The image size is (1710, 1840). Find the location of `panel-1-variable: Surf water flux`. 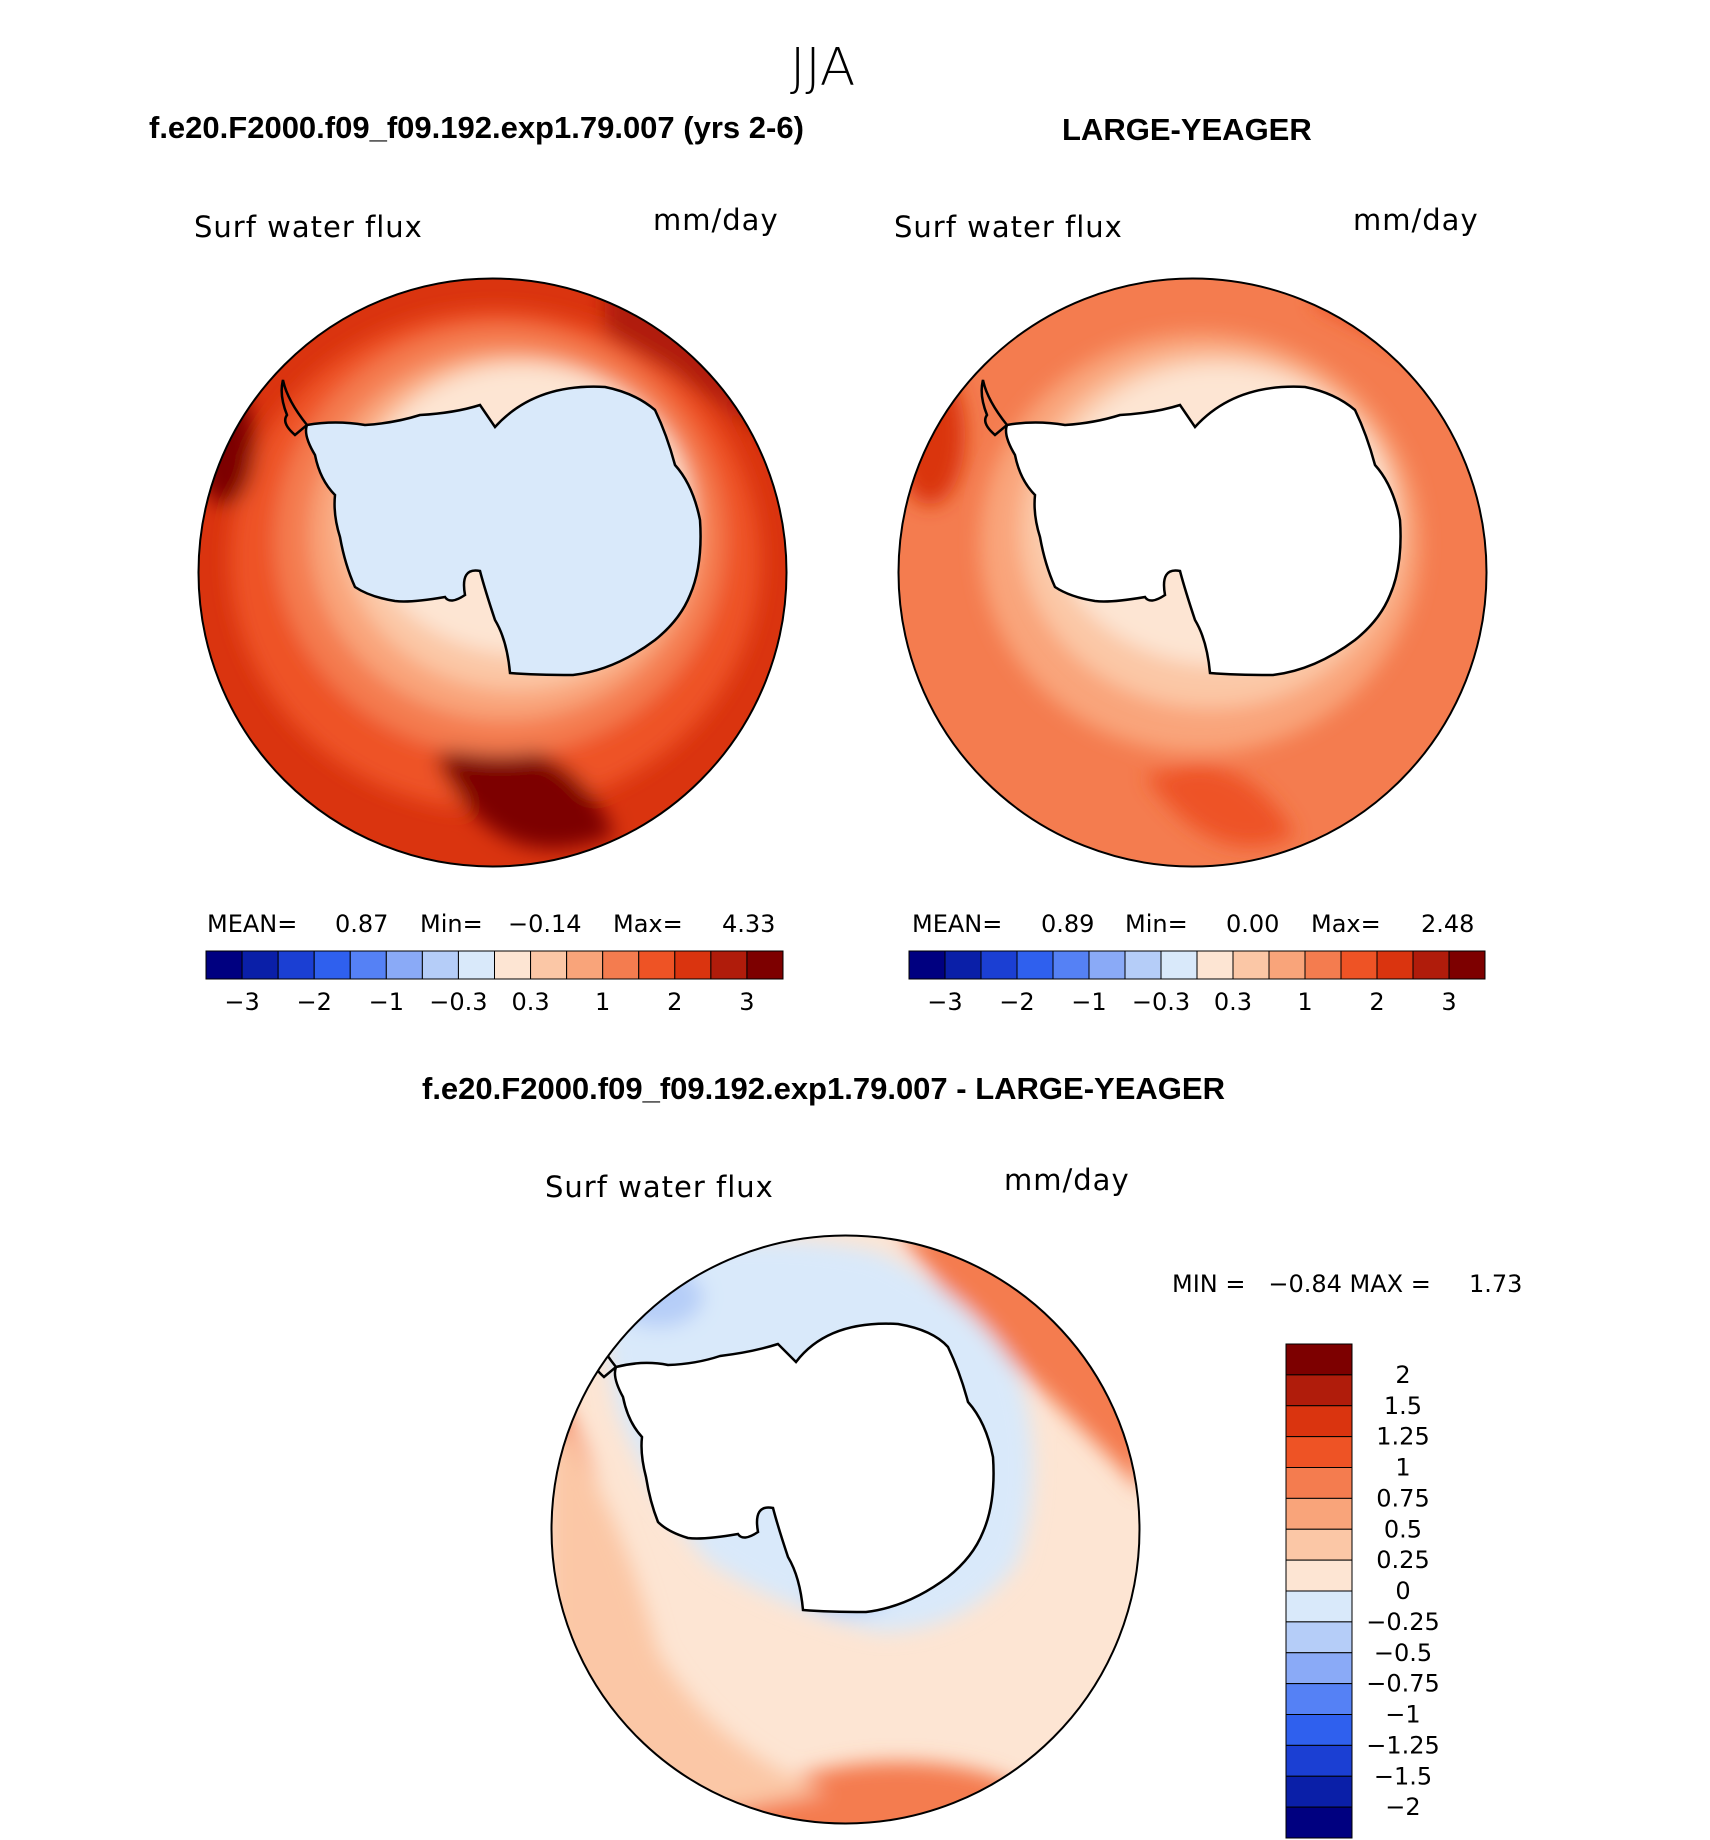

panel-1-variable: Surf water flux is located at coordinates (308, 227).